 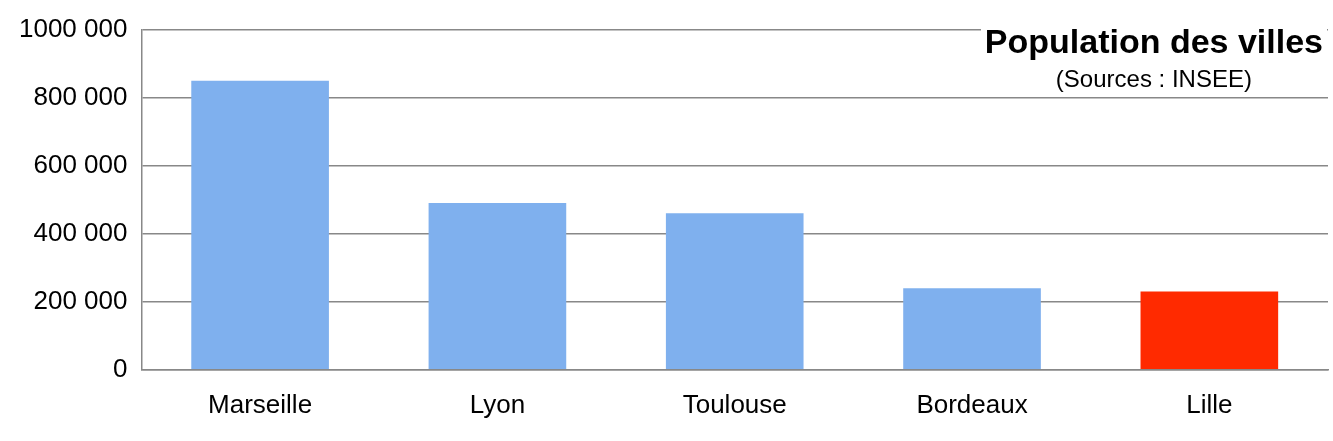 What do you see at coordinates (80, 299) in the screenshot?
I see `y-tick-label: 200 000` at bounding box center [80, 299].